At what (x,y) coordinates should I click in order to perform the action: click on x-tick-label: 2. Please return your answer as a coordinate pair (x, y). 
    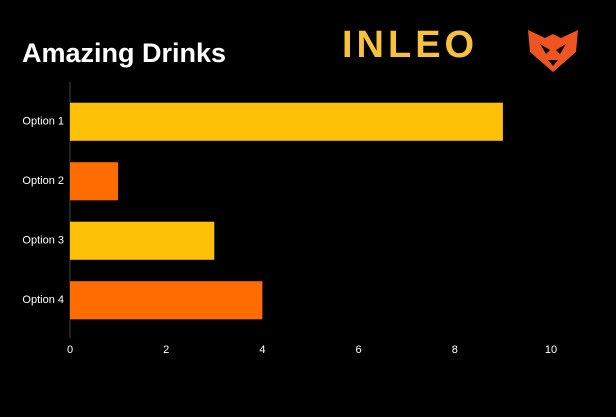
    Looking at the image, I should click on (166, 350).